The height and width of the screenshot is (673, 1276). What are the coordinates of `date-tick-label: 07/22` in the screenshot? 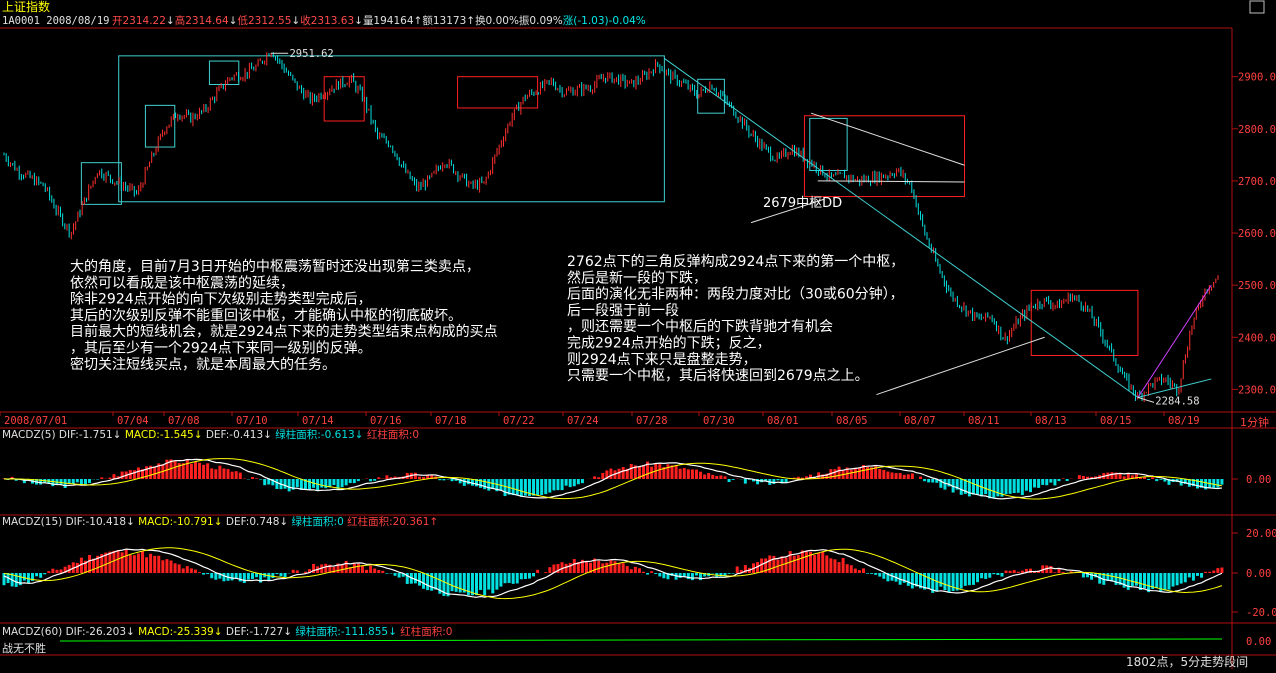 It's located at (519, 421).